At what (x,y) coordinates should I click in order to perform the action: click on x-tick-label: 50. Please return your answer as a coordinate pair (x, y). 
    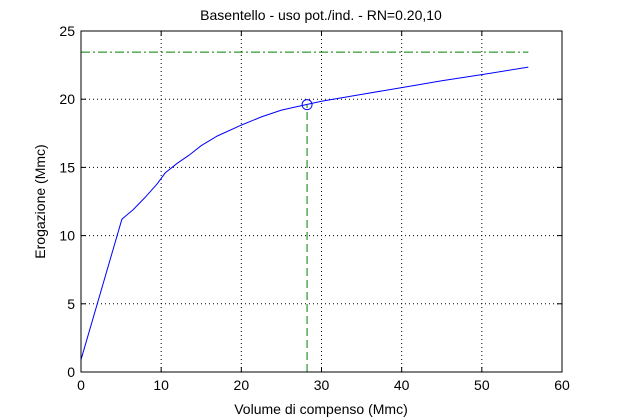
    Looking at the image, I should click on (482, 385).